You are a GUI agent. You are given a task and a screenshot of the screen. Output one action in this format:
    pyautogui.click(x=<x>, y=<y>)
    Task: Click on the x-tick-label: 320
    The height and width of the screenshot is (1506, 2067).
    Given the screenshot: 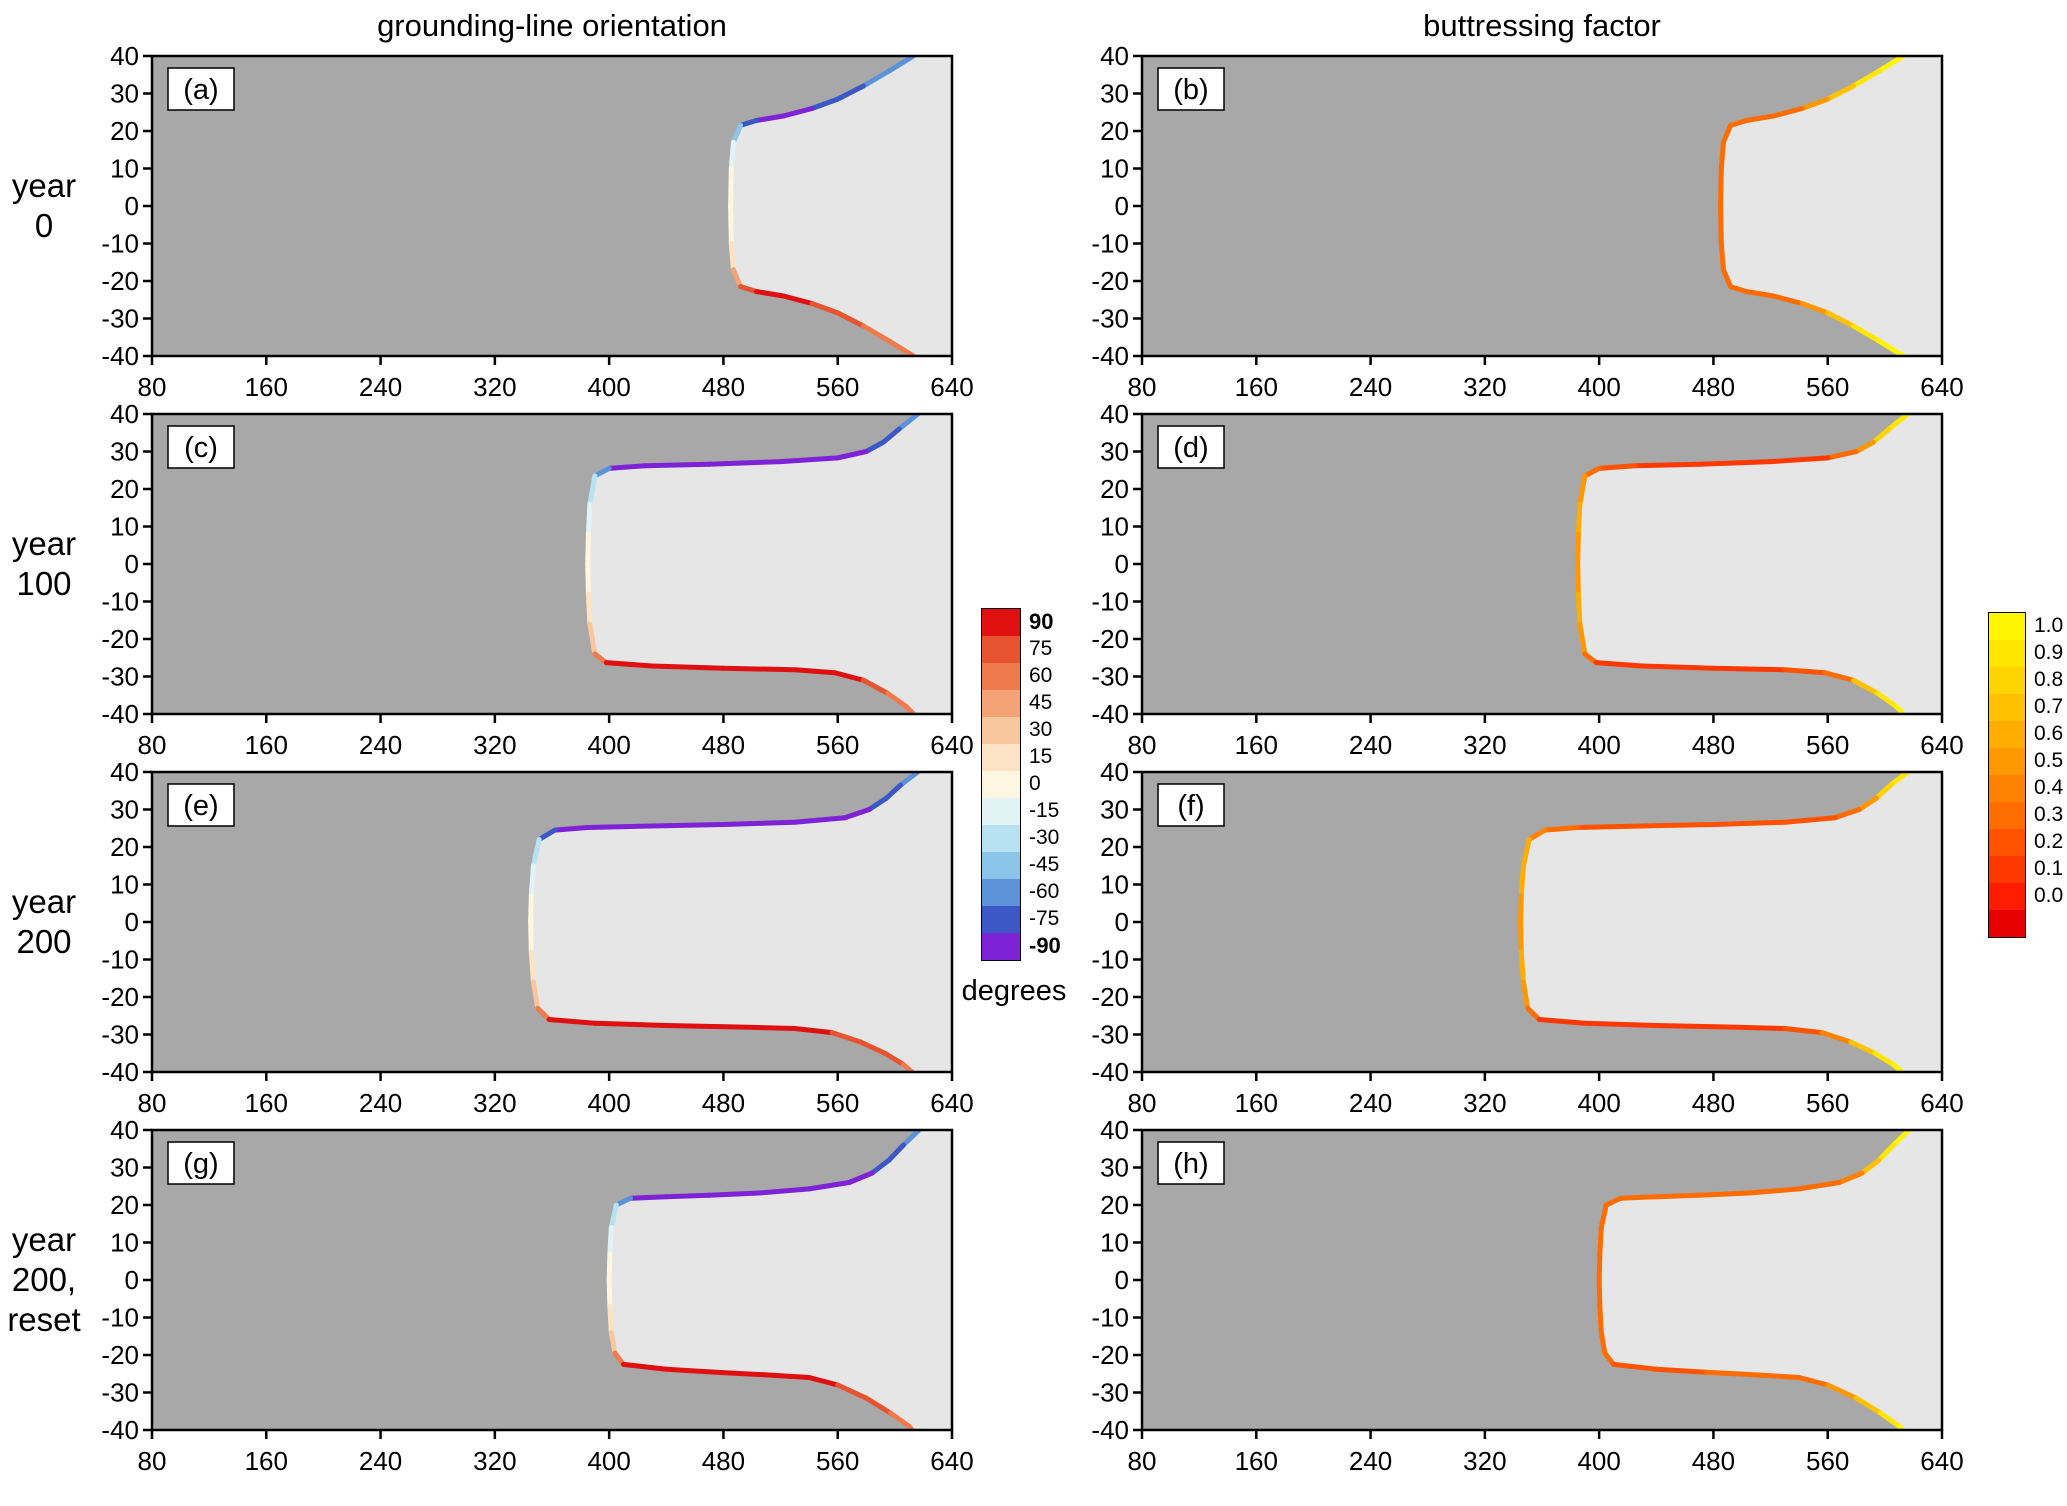 What is the action you would take?
    pyautogui.click(x=1484, y=1461)
    